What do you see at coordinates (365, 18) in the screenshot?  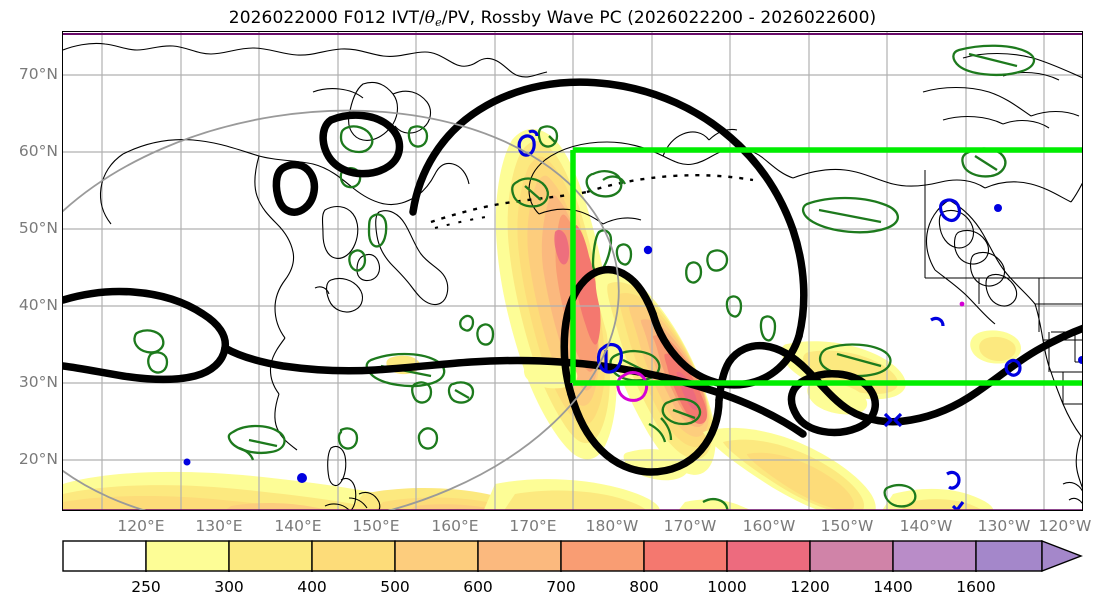 I see `title-fhour: F012` at bounding box center [365, 18].